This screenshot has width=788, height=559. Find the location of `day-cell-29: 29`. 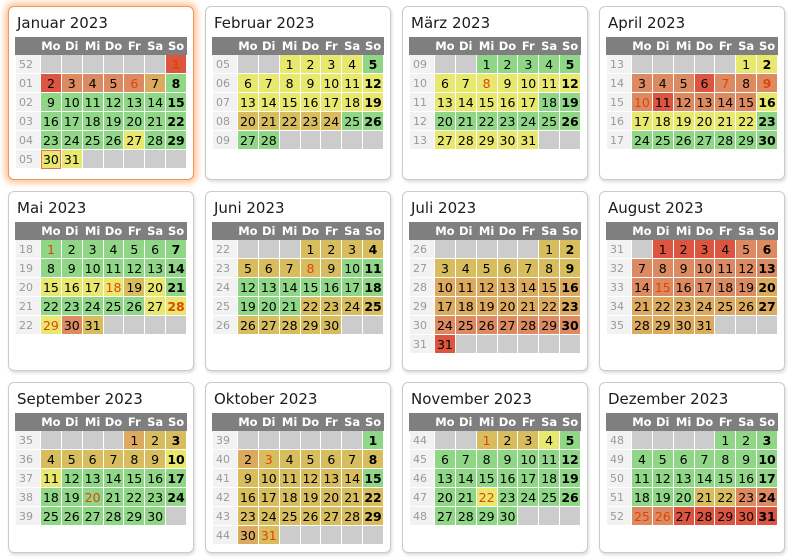

day-cell-29: 29 is located at coordinates (310, 325).